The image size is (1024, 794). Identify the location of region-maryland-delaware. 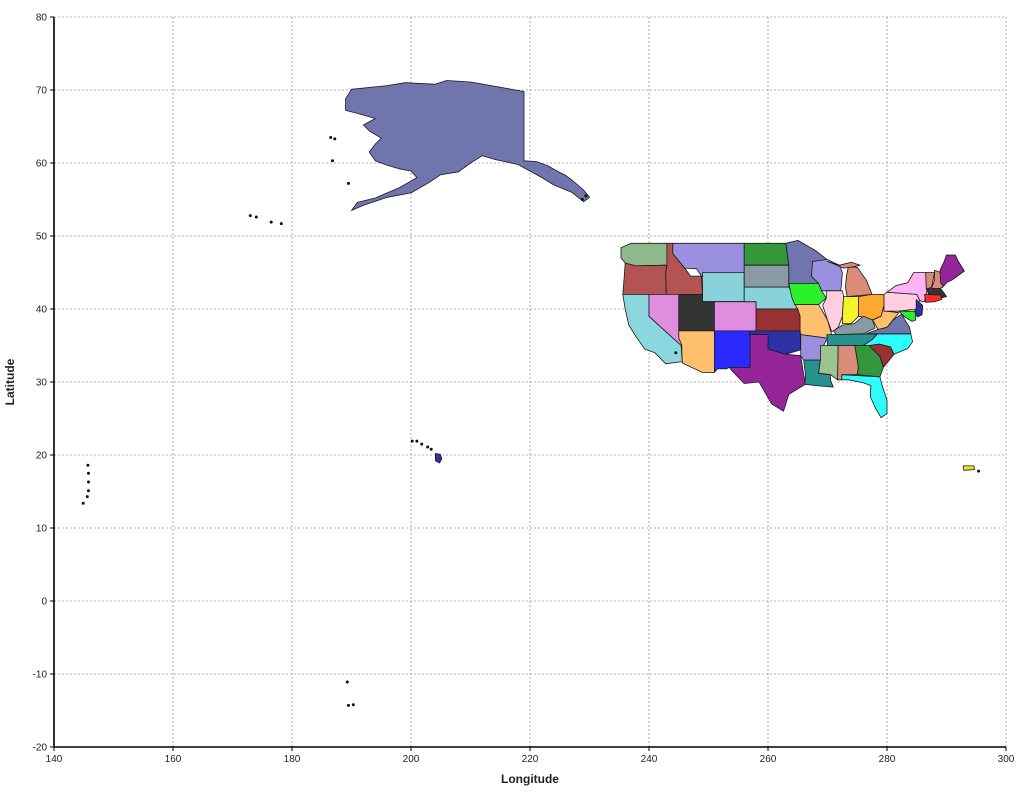
(907, 316).